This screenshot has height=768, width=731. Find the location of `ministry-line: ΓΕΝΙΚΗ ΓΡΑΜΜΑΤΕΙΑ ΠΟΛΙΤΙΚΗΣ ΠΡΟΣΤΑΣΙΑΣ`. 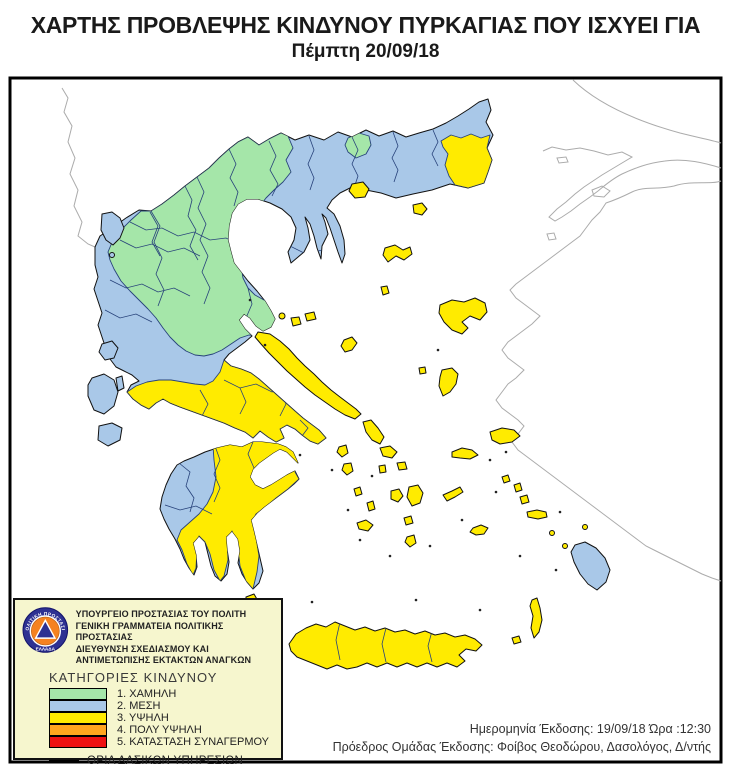

ministry-line: ΓΕΝΙΚΗ ΓΡΑΜΜΑΤΕΙΑ ΠΟΛΙΤΙΚΗΣ ΠΡΟΣΤΑΣΙΑΣ is located at coordinates (149, 631).